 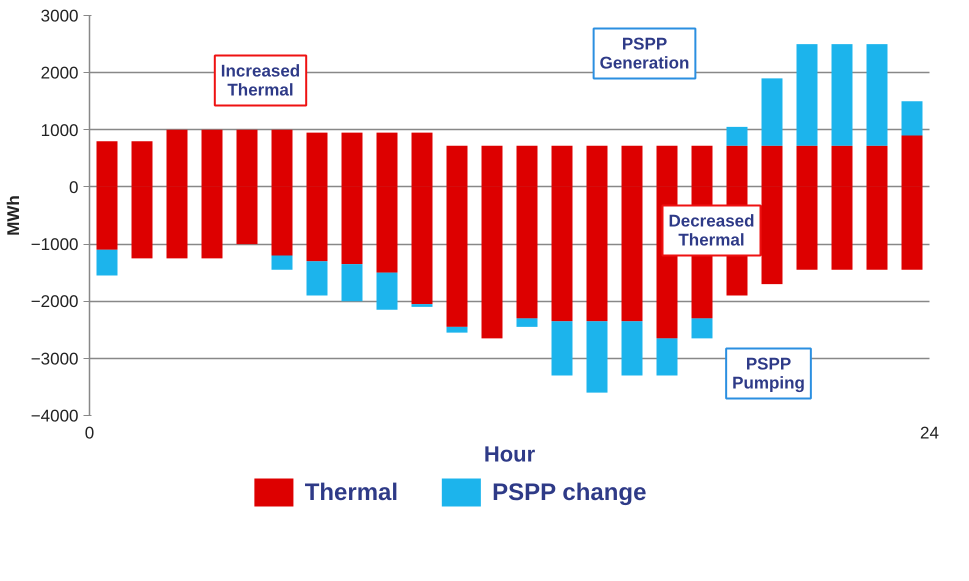 What do you see at coordinates (260, 81) in the screenshot?
I see `annotation: Increased Thermal` at bounding box center [260, 81].